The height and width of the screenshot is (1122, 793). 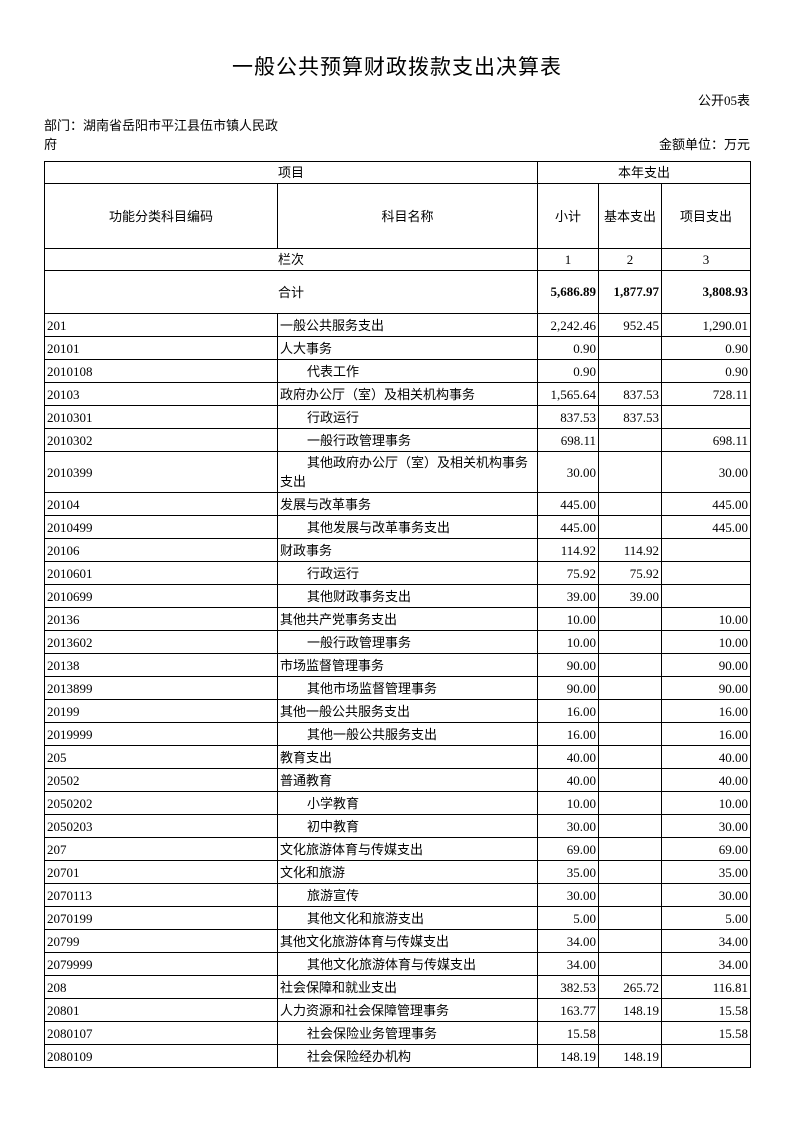 I want to click on row-subtotal: 69.00, so click(x=568, y=849).